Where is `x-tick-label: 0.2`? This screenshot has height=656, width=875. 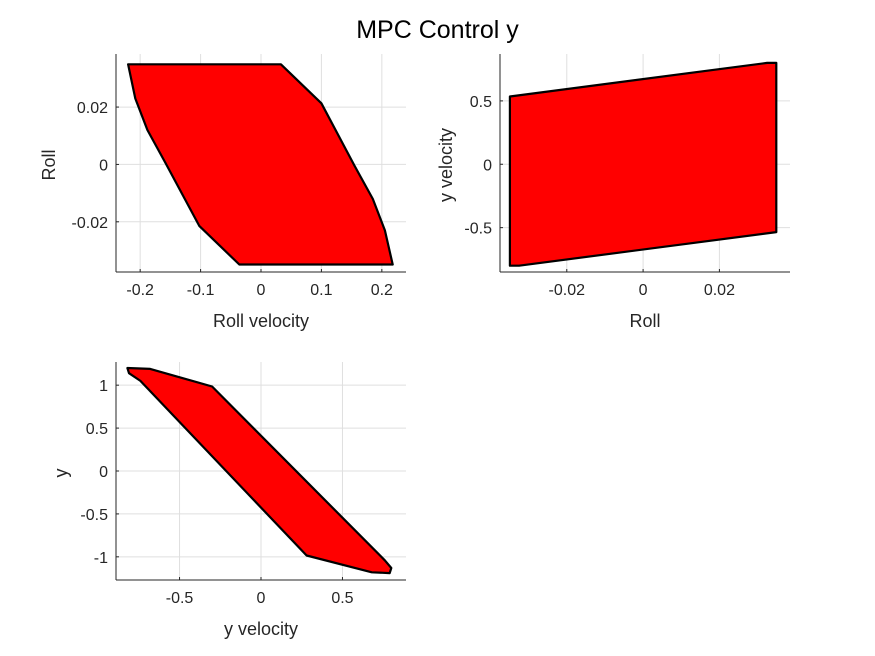 x-tick-label: 0.2 is located at coordinates (382, 290).